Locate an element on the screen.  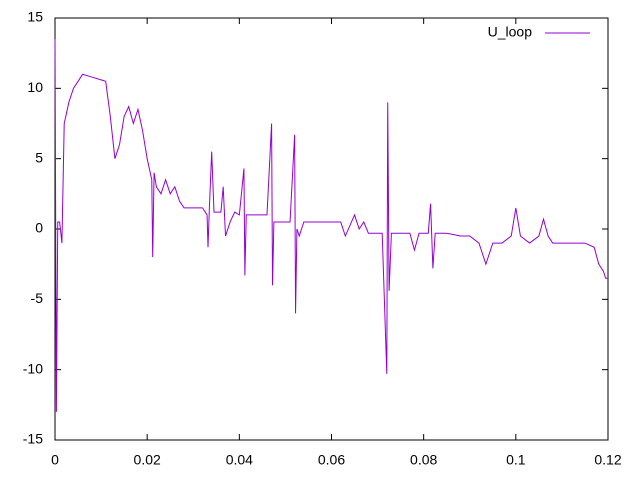
x-tick-label: 0.06 is located at coordinates (331, 460).